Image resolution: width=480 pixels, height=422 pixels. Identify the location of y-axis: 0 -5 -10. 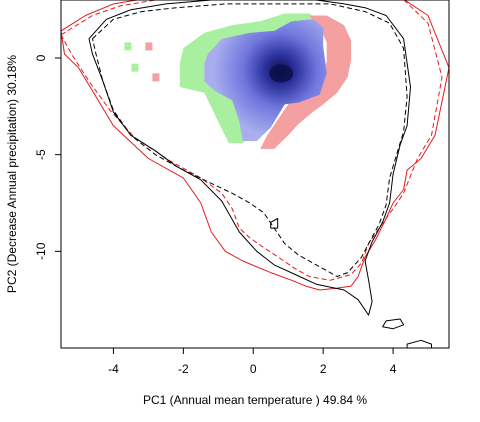
(47, 157).